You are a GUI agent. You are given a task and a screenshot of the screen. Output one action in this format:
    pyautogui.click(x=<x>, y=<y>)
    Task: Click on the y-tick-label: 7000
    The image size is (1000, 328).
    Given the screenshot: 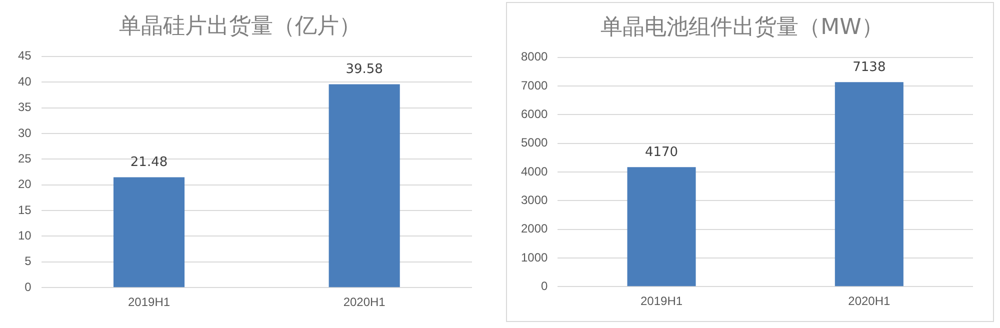 What is the action you would take?
    pyautogui.click(x=534, y=85)
    